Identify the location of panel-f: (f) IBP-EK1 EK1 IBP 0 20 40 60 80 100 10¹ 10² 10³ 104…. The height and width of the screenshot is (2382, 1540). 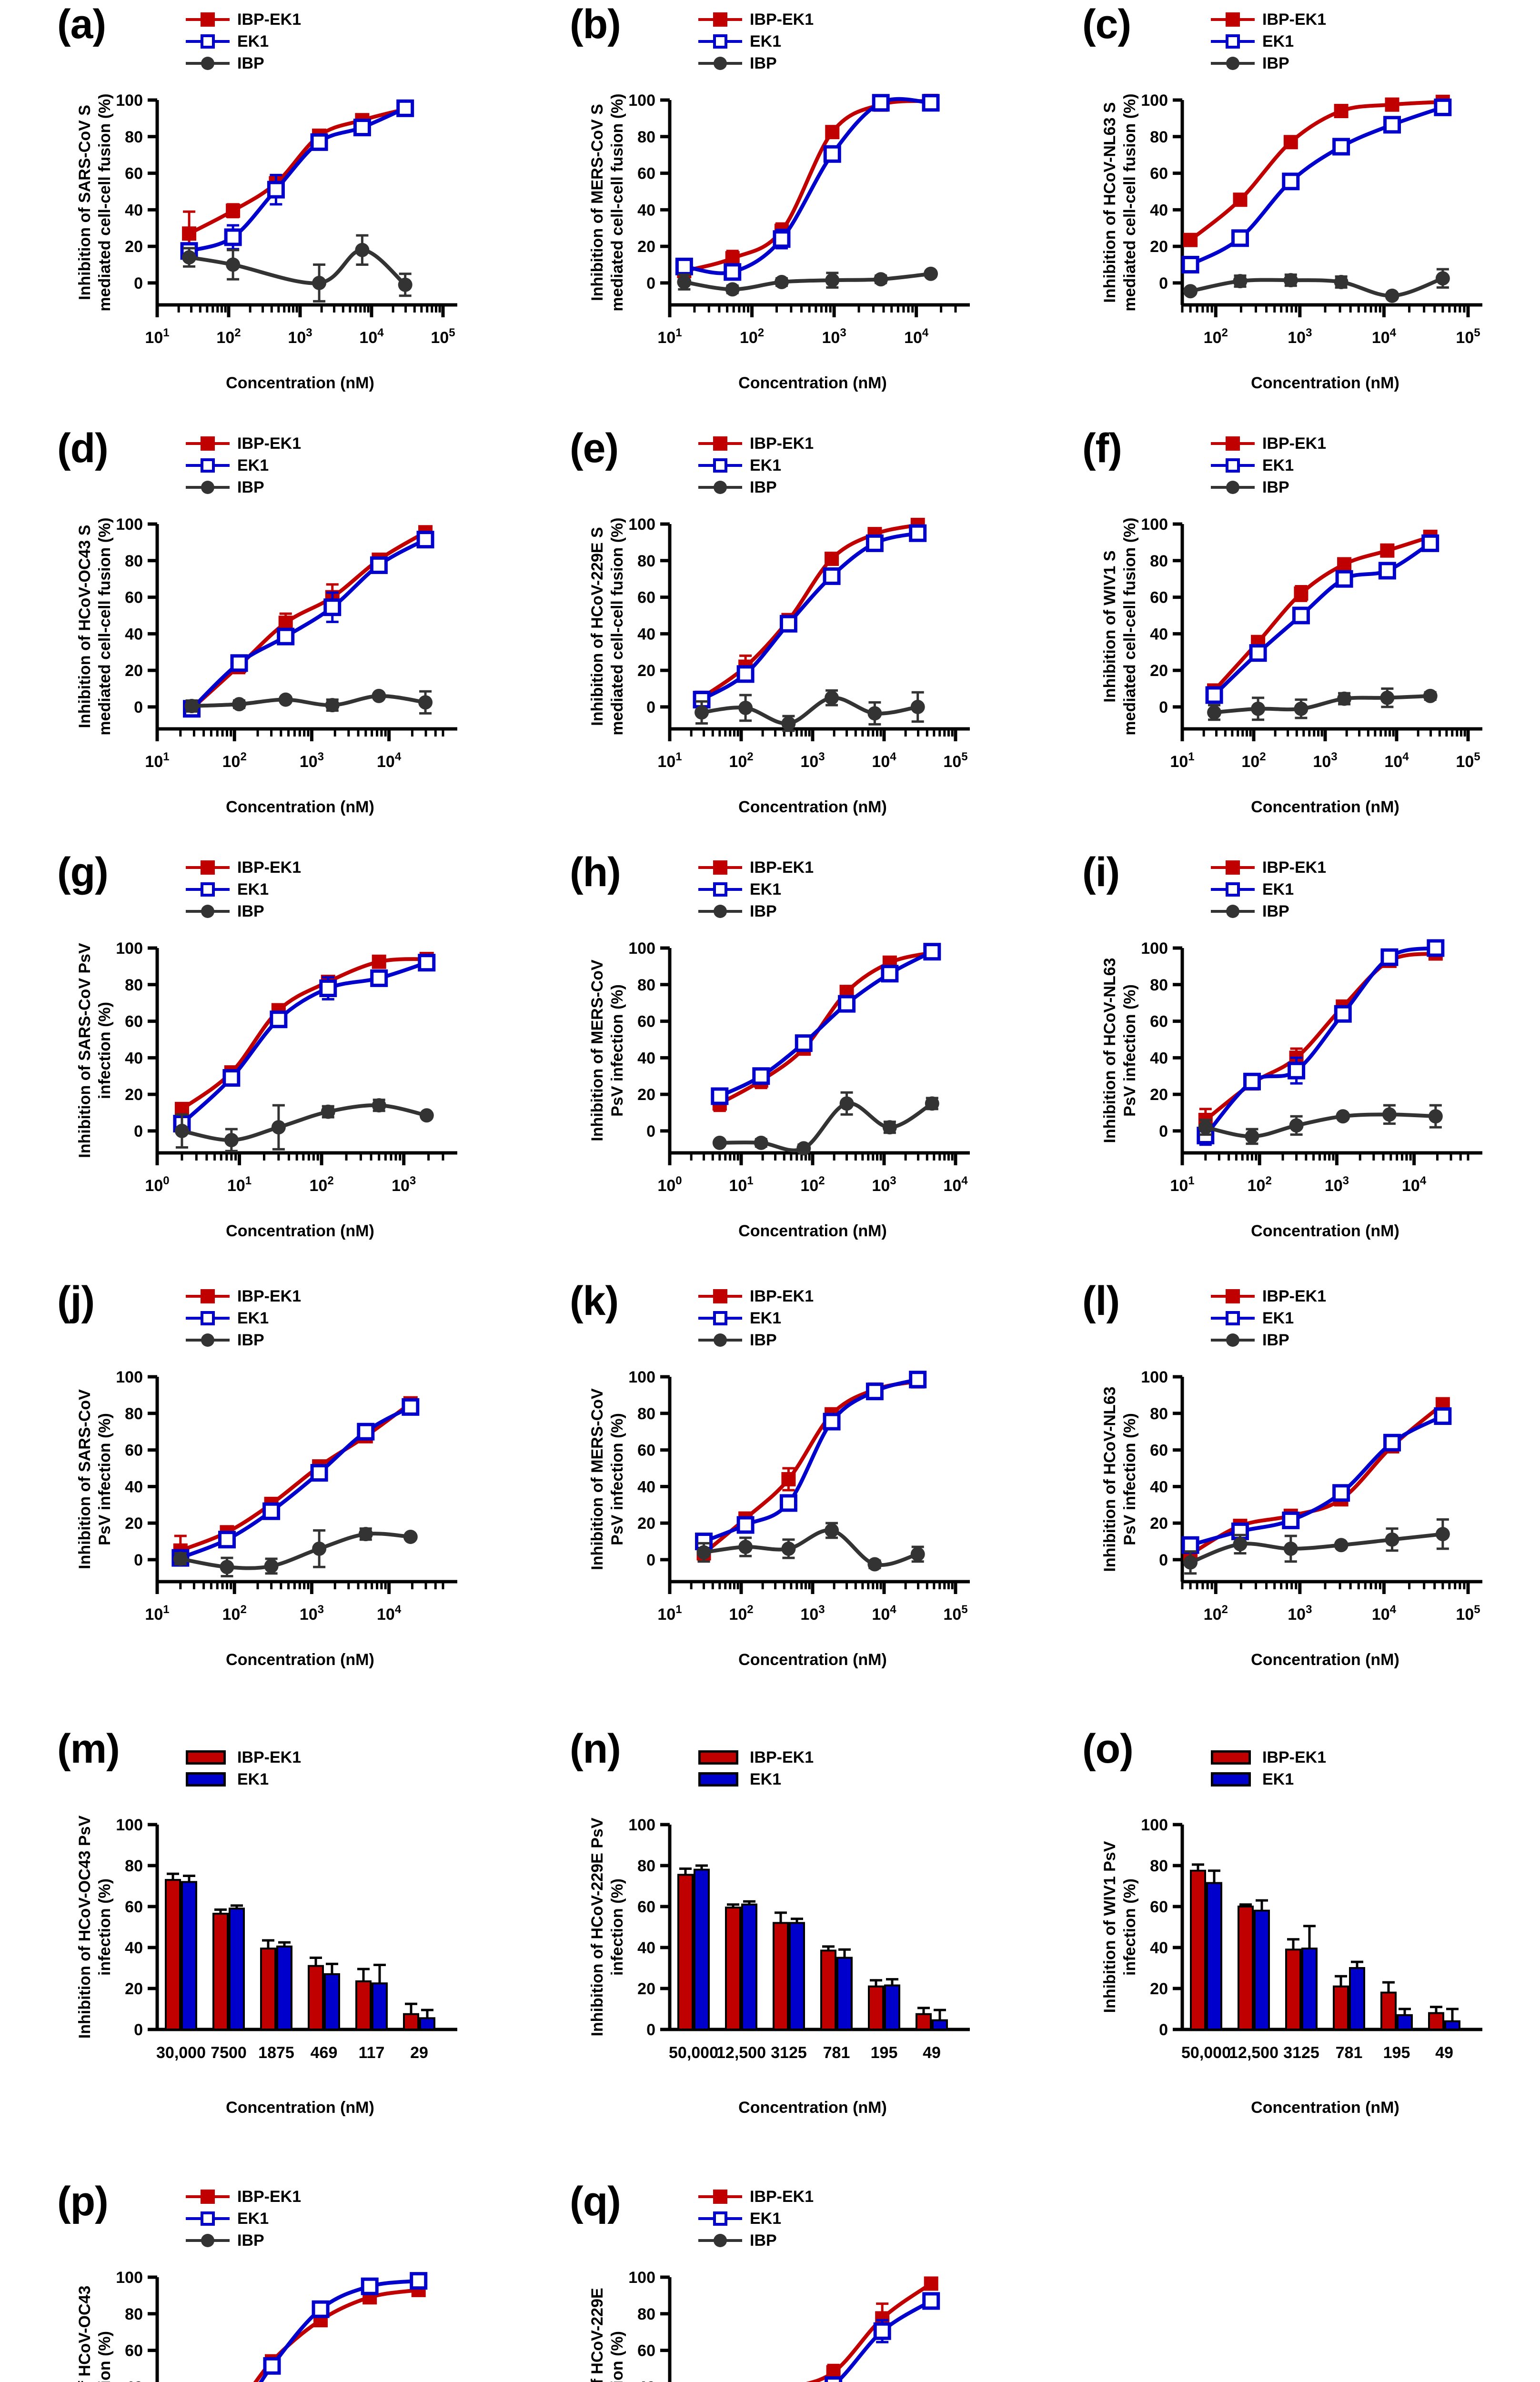
(1282, 636).